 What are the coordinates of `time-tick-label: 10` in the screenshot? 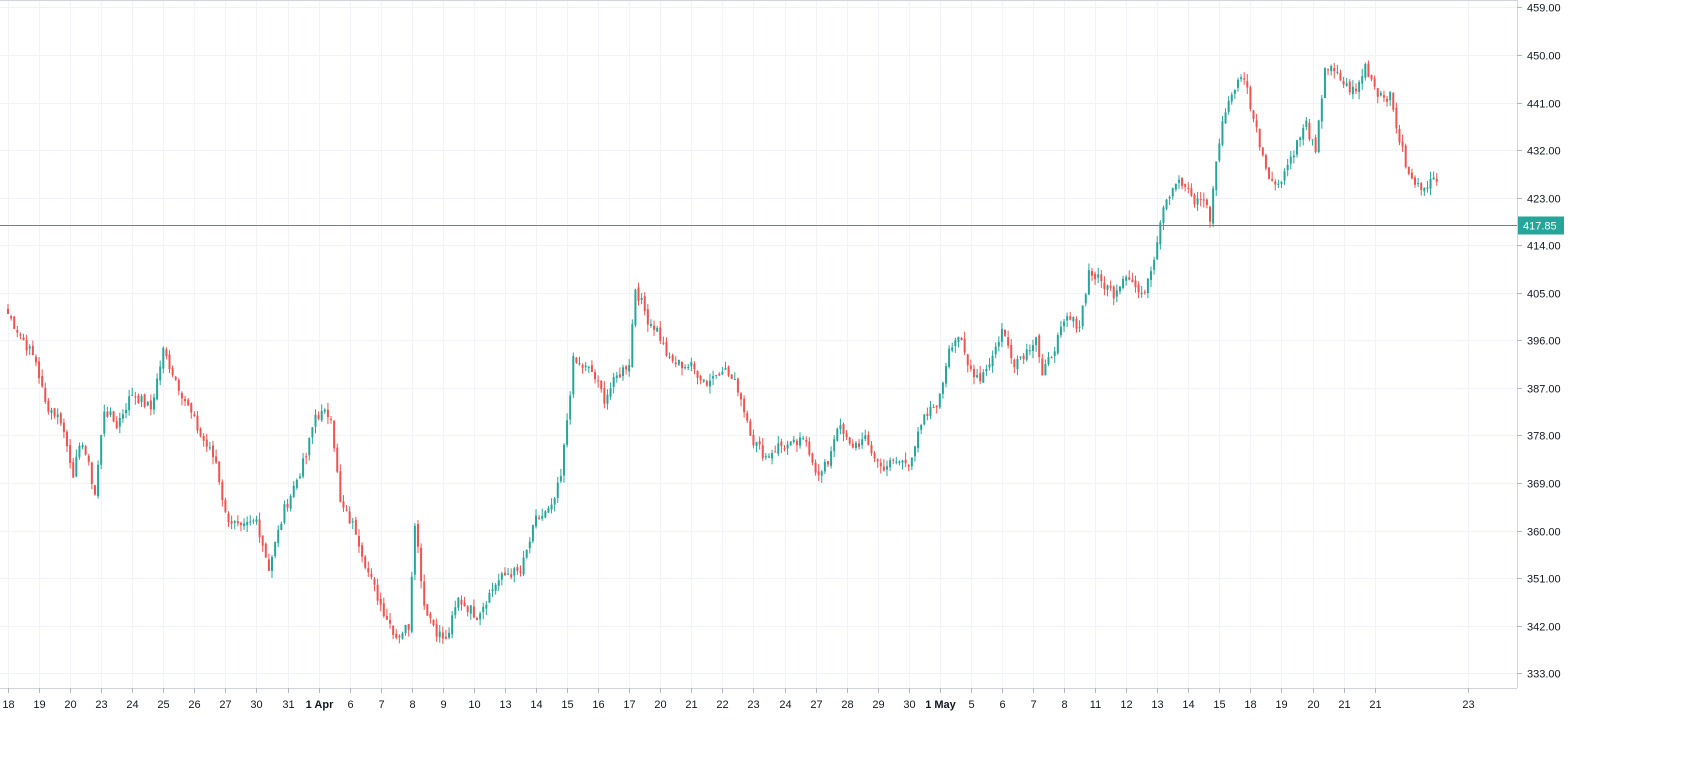 It's located at (474, 705).